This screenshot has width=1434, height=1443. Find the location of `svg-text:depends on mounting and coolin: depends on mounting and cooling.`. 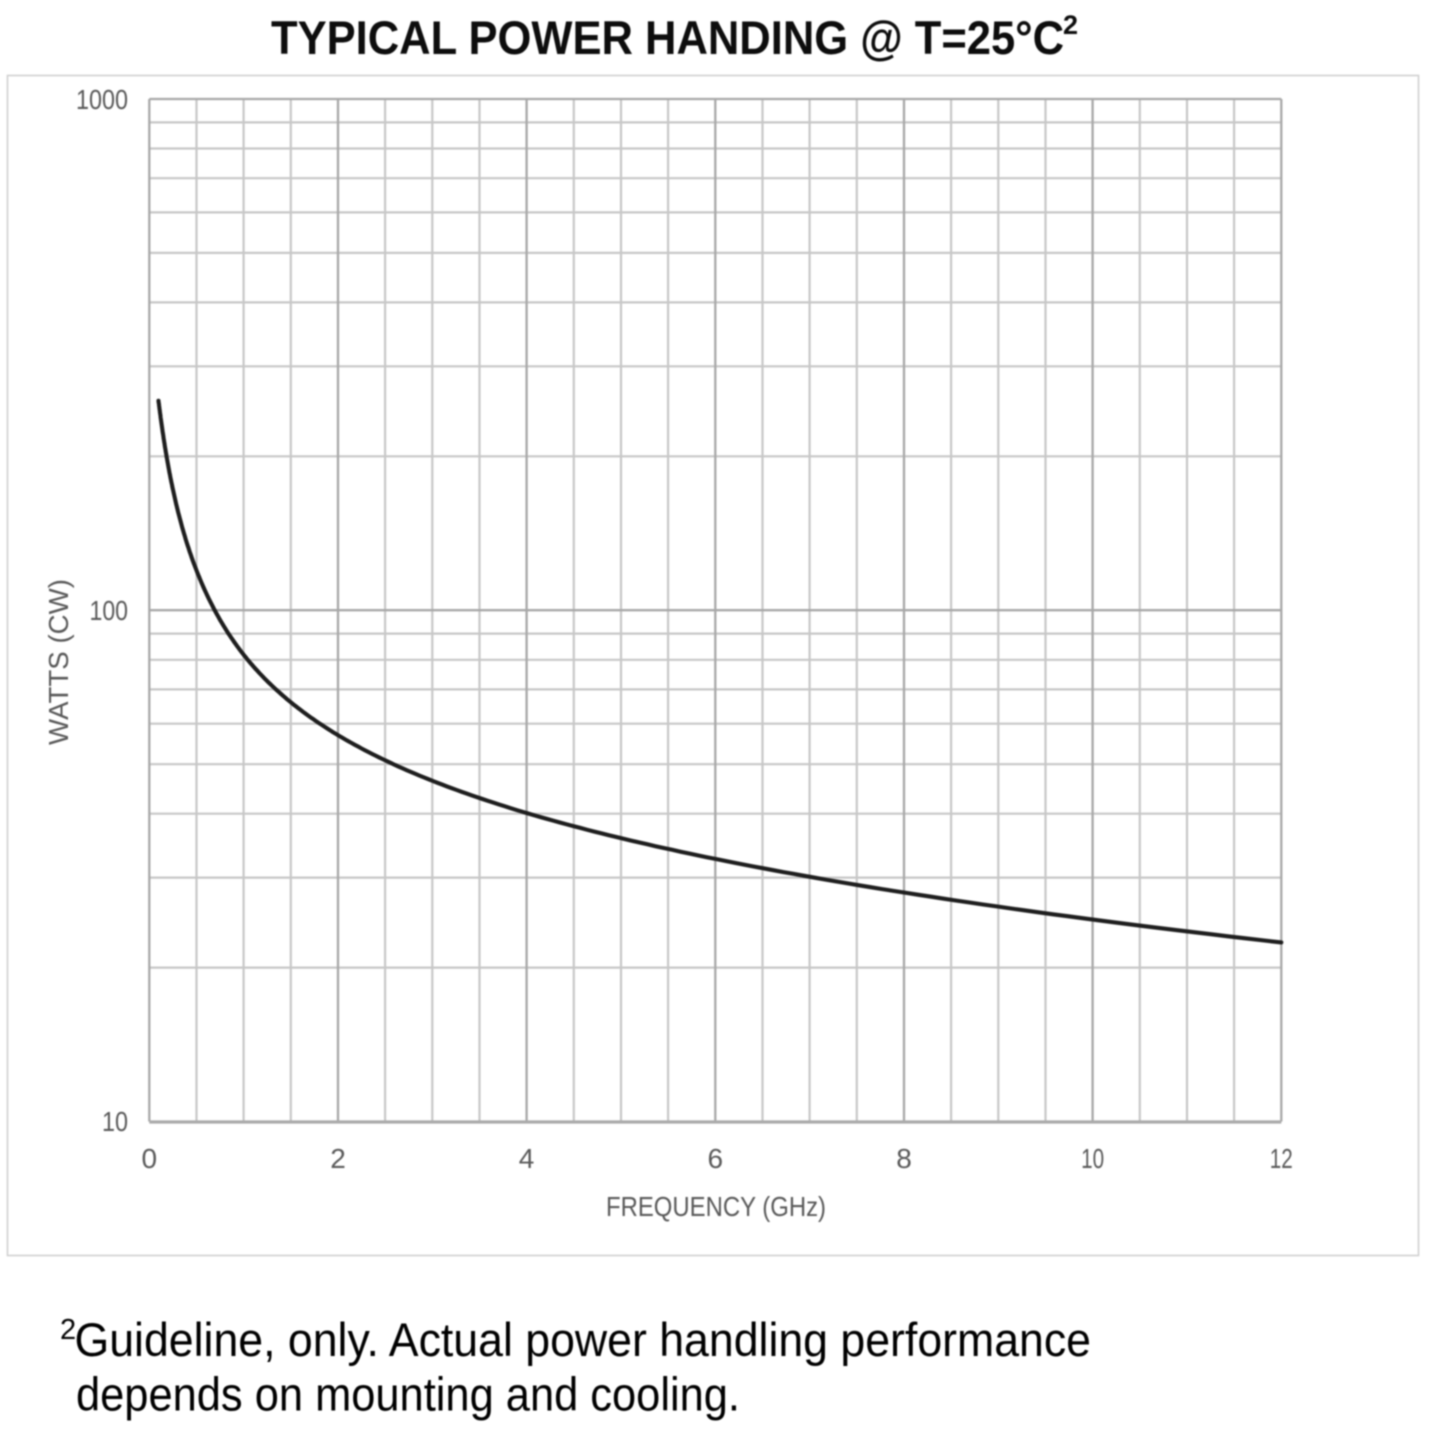

svg-text:depends on mounting and coolin: depends on mounting and cooling. is located at coordinates (408, 1394).